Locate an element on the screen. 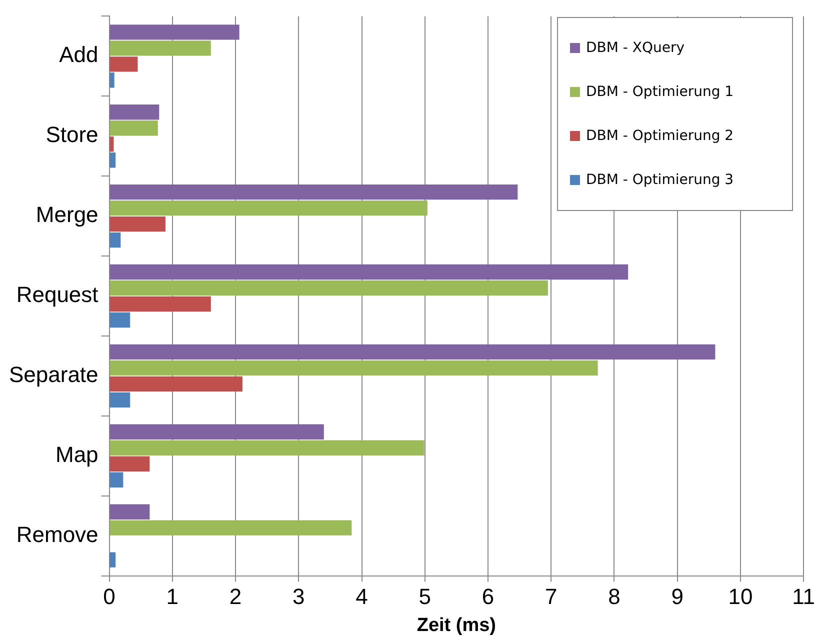  x-tick-label: 7 is located at coordinates (551, 597).